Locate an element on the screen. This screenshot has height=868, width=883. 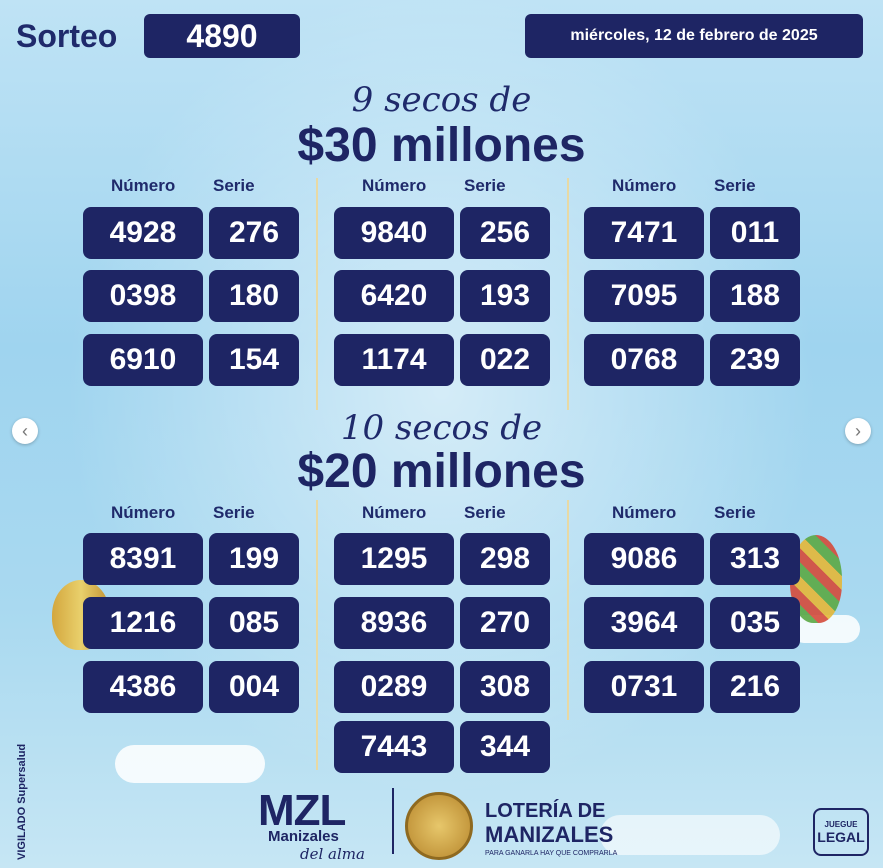
winning-number: 8391 is located at coordinates (143, 559).